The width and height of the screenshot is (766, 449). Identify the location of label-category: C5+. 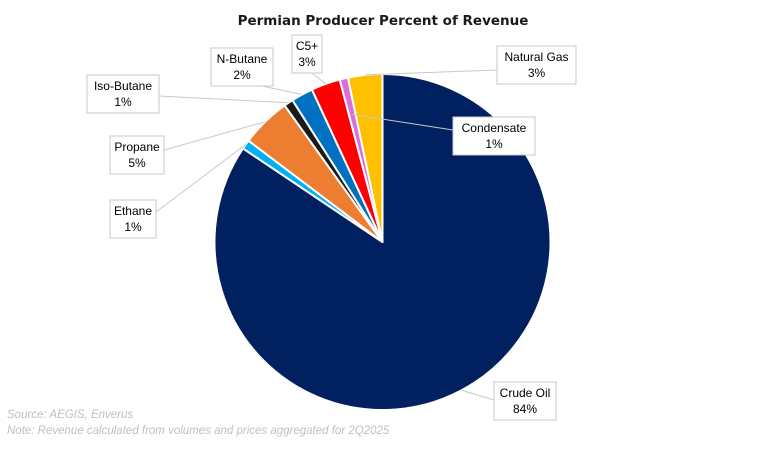
(307, 46).